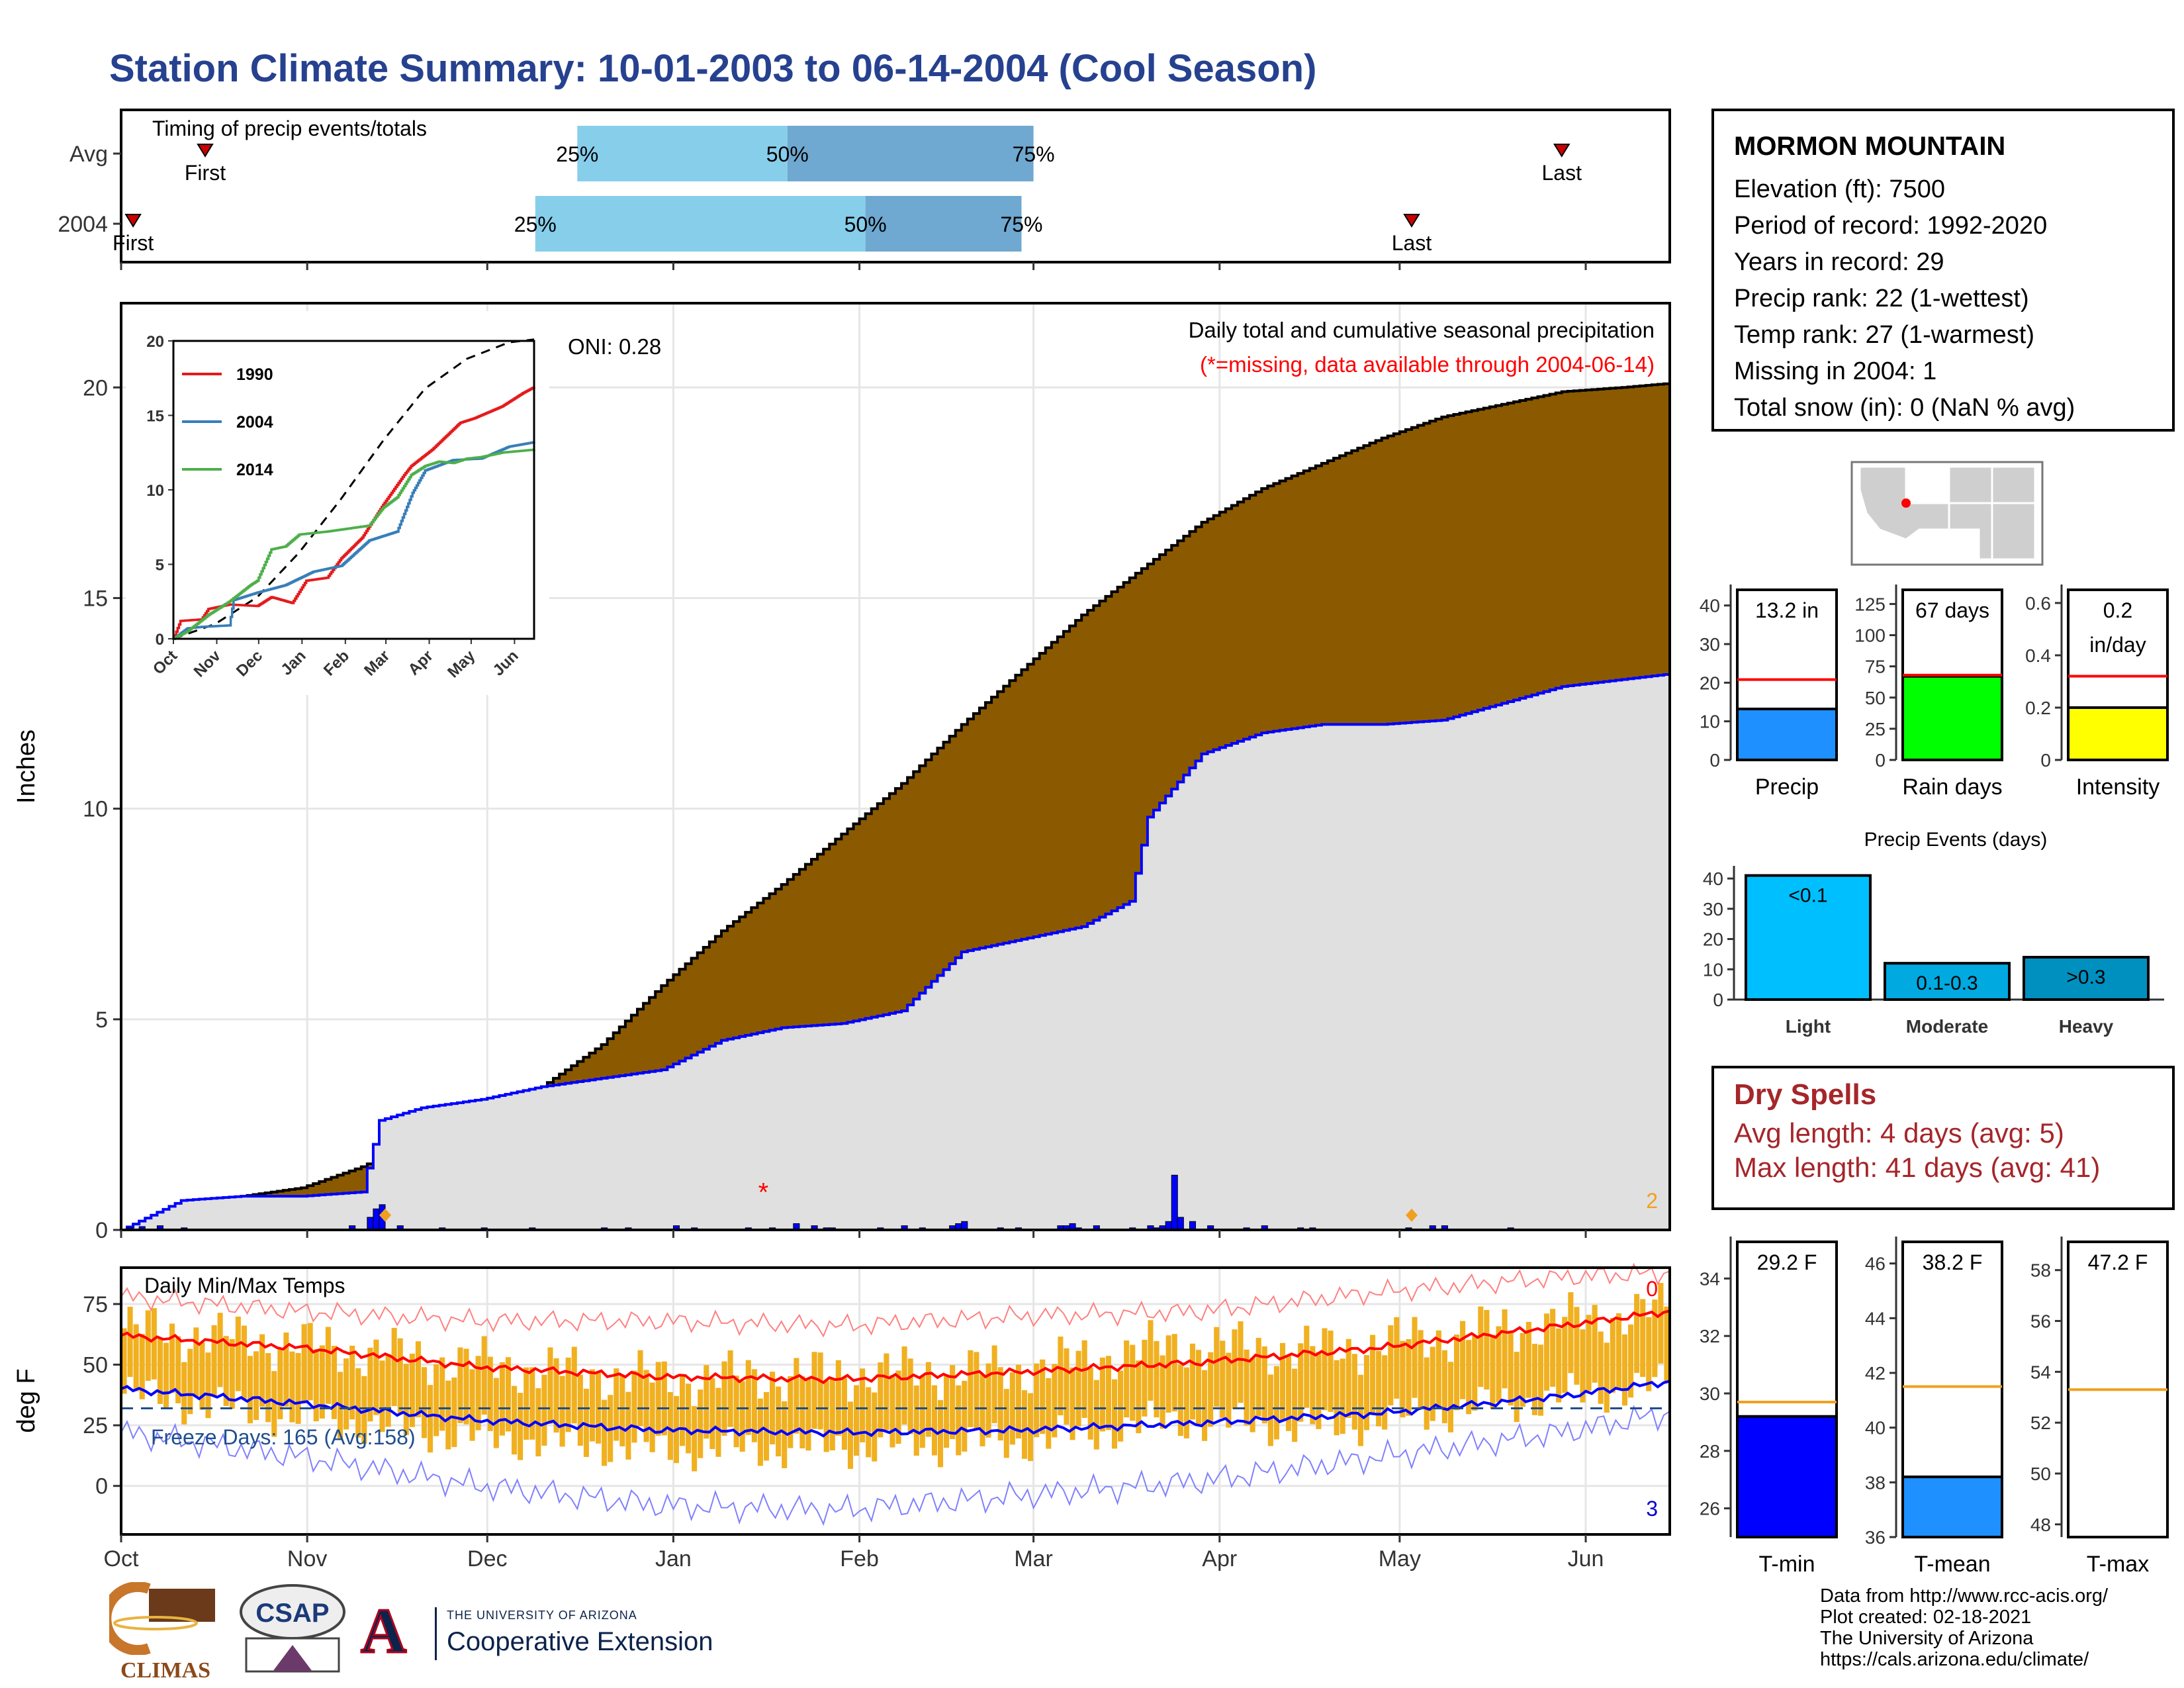 Image resolution: width=2184 pixels, height=1688 pixels. I want to click on value-label: 67 days, so click(1952, 610).